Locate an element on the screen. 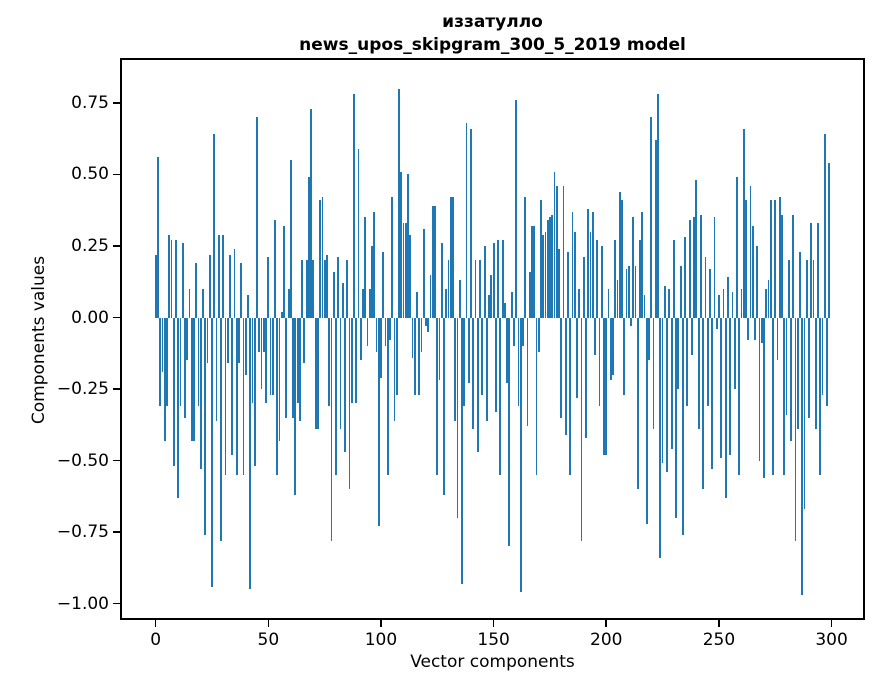 The image size is (880, 696). y-tick-label: 0.00 is located at coordinates (90, 317).